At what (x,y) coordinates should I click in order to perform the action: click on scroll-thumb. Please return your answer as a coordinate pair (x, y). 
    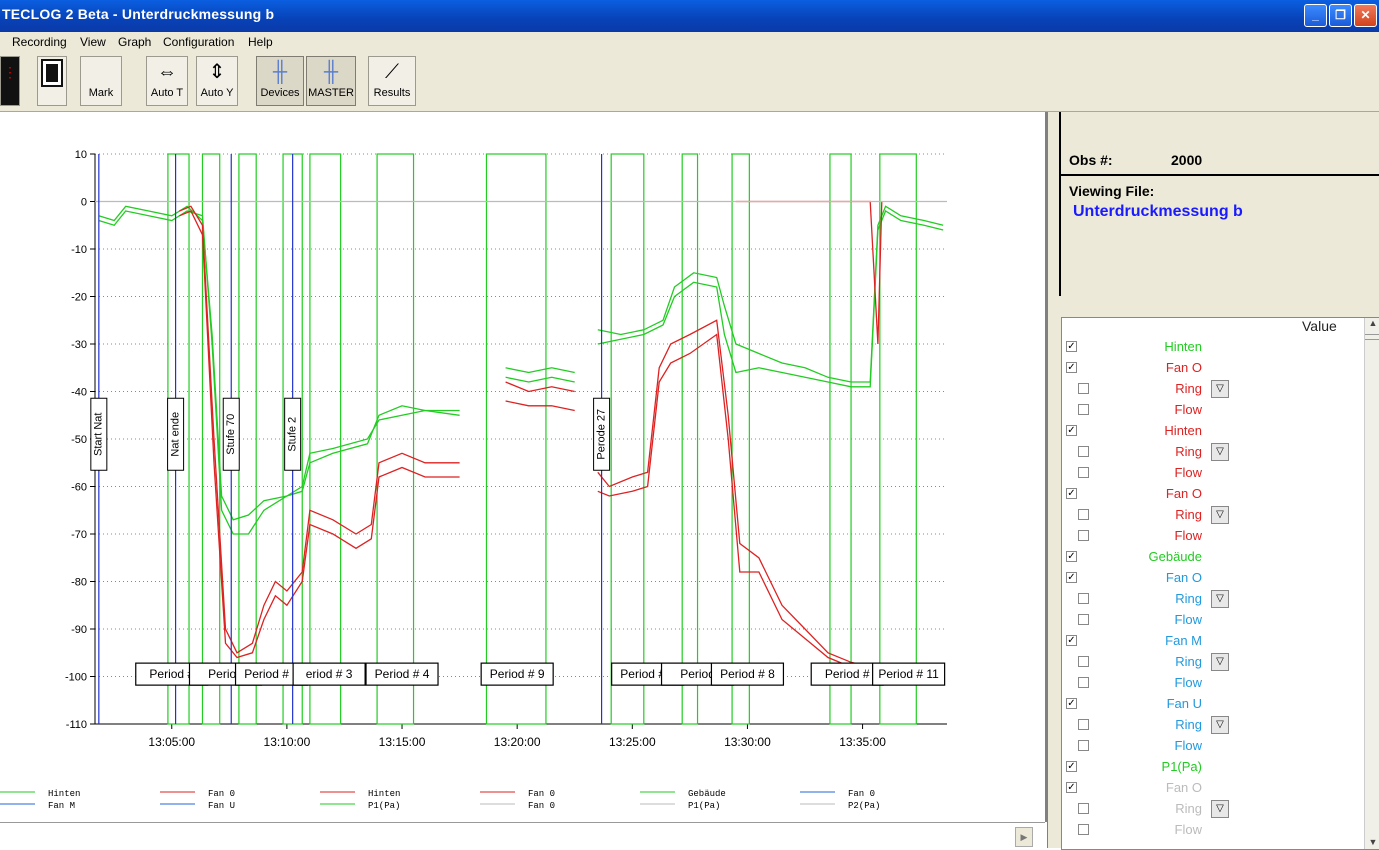
    Looking at the image, I should click on (1372, 337).